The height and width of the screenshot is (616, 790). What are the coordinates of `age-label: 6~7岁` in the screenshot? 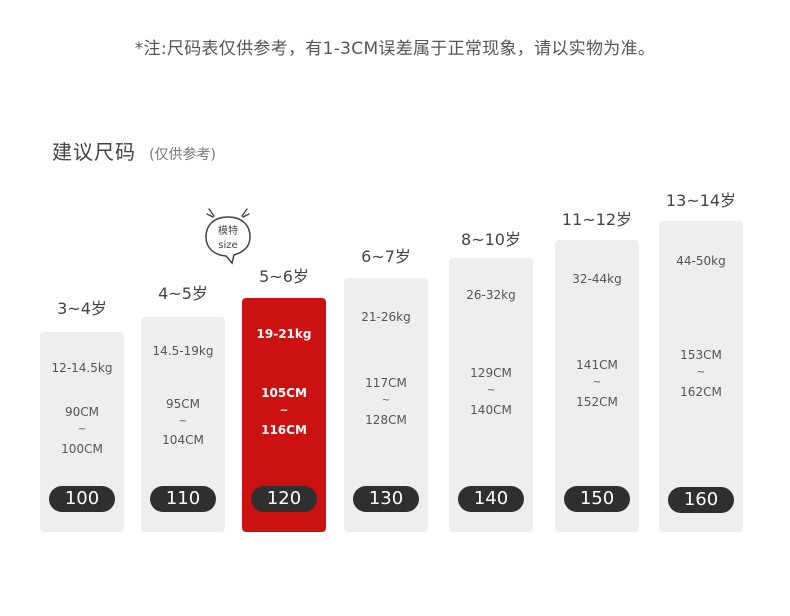 It's located at (386, 256).